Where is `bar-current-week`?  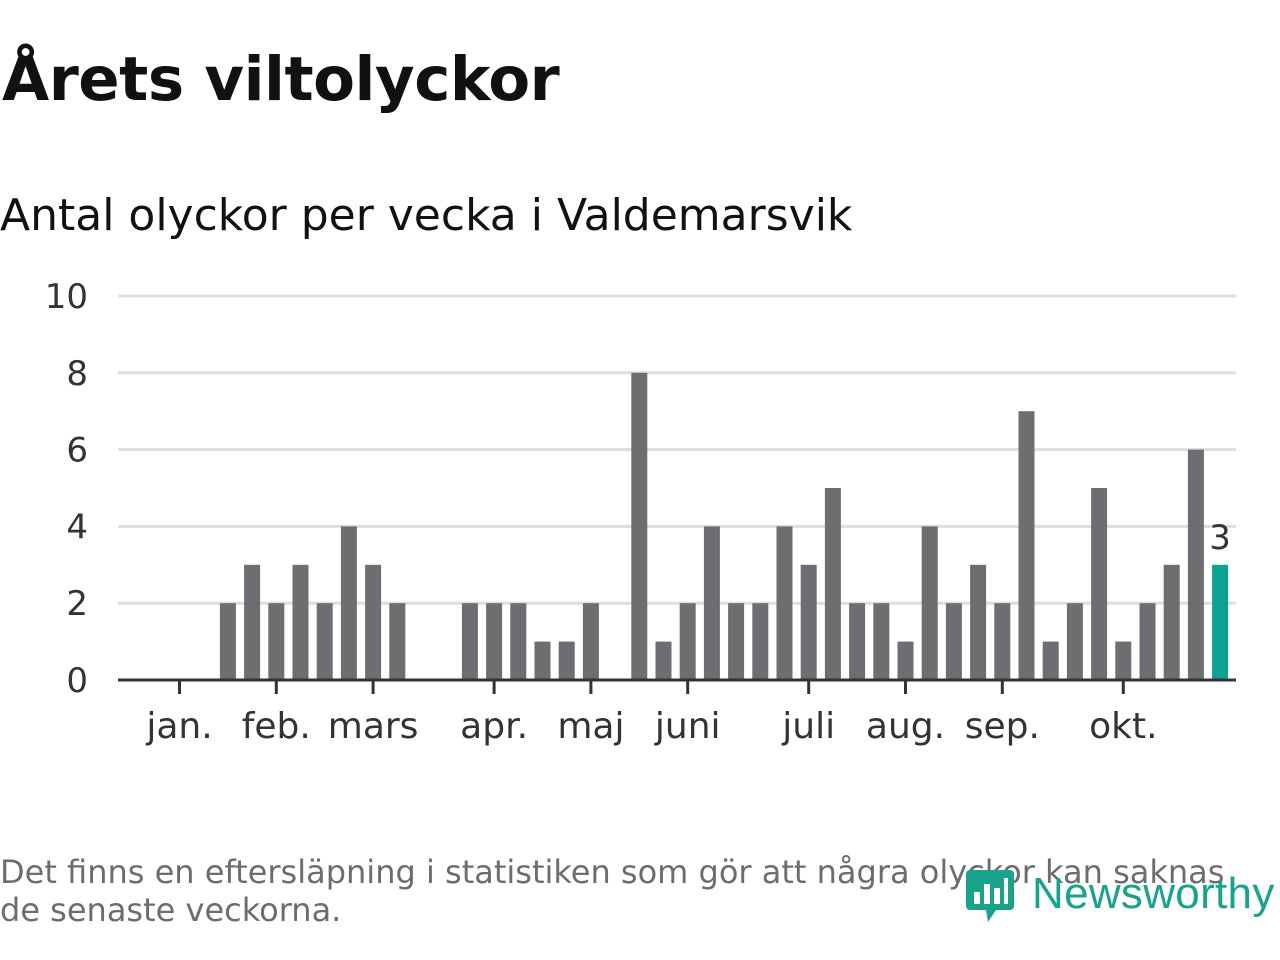
bar-current-week is located at coordinates (1220, 622).